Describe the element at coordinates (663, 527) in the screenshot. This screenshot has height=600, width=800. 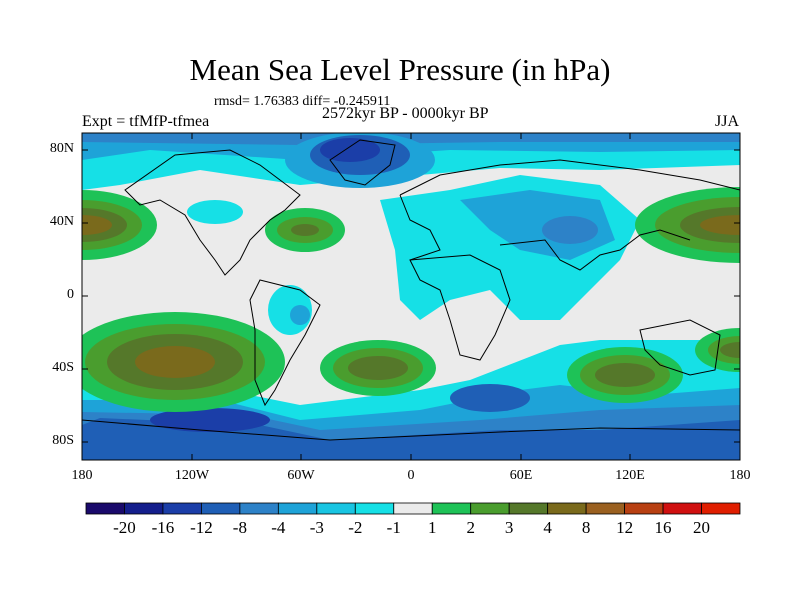
I see `colorbar-label: 16` at that location.